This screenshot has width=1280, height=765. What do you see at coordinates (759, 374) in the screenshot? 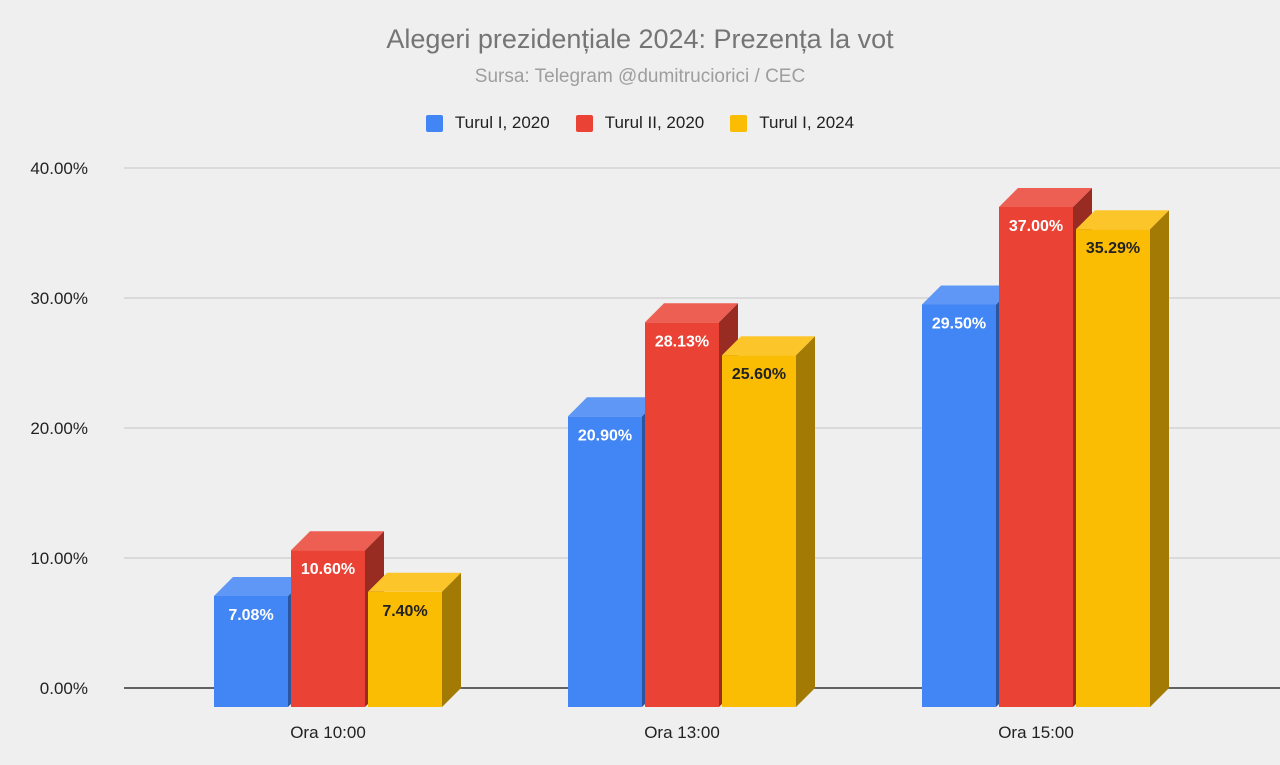
I see `data-label: 25.60%` at bounding box center [759, 374].